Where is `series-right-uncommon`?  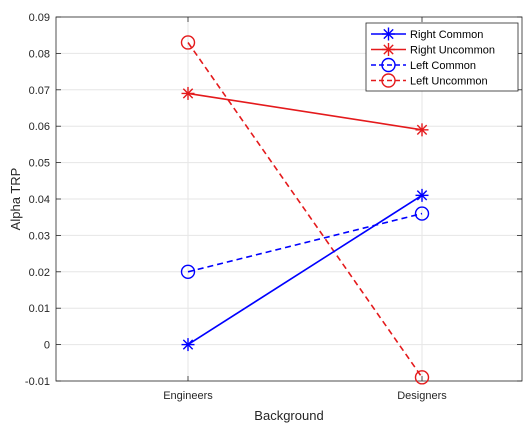 series-right-uncommon is located at coordinates (305, 111).